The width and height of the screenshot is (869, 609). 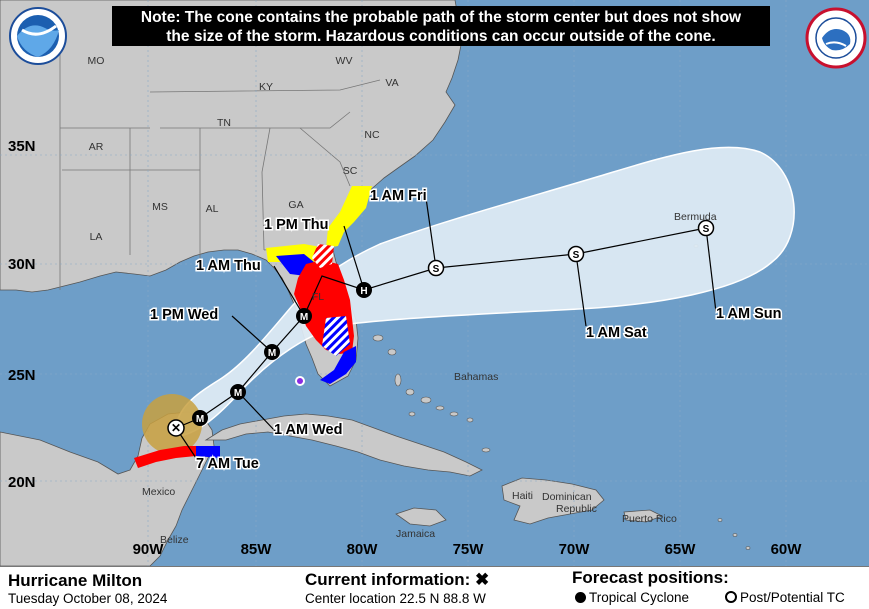 What do you see at coordinates (300, 381) in the screenshot?
I see `disturbance-dot` at bounding box center [300, 381].